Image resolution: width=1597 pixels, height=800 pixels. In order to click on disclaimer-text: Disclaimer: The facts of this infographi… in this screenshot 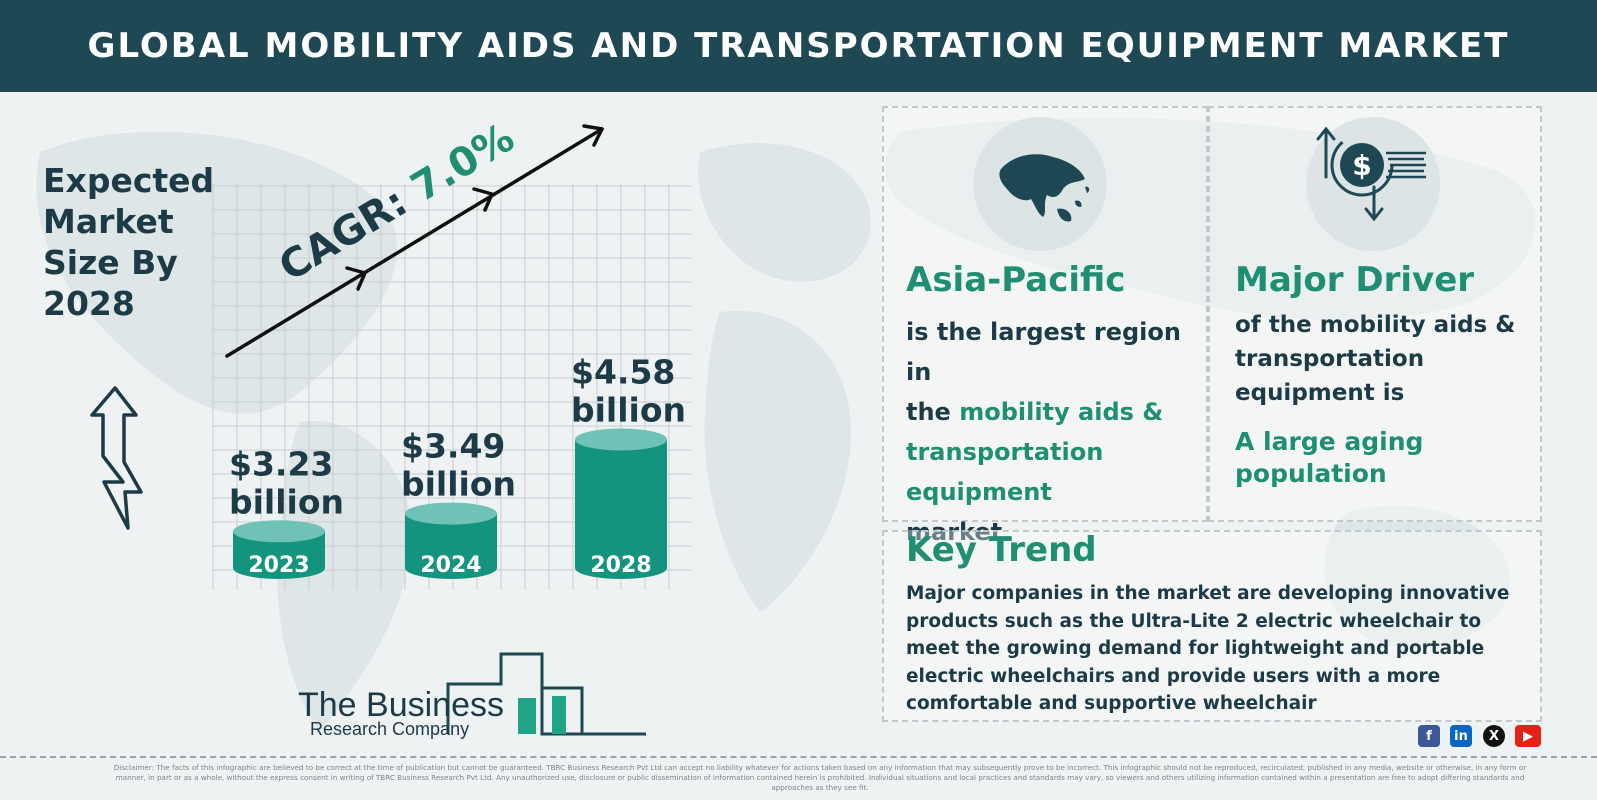, I will do `click(820, 777)`.